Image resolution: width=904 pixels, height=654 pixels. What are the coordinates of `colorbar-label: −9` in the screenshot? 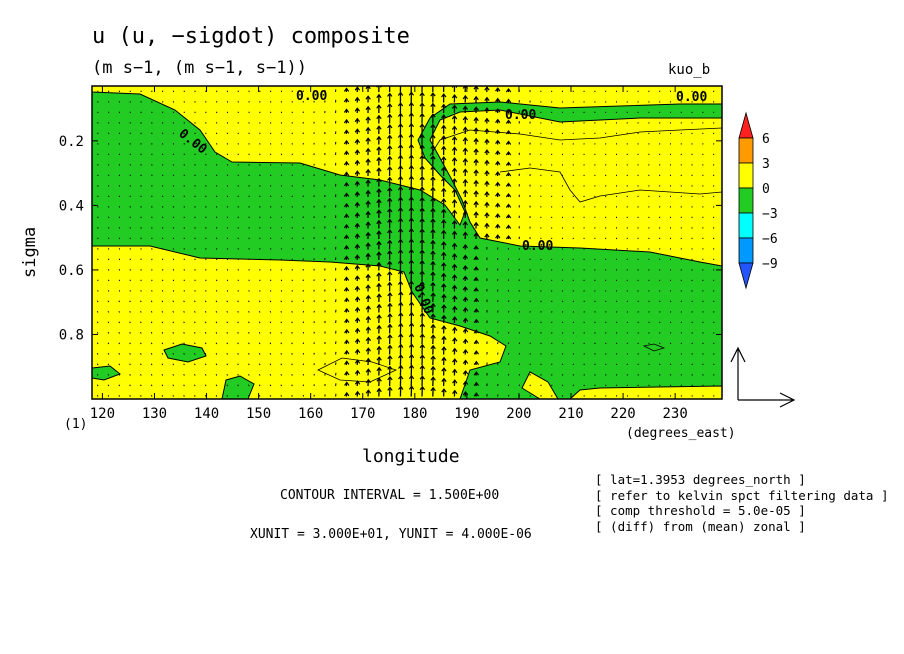 It's located at (770, 264).